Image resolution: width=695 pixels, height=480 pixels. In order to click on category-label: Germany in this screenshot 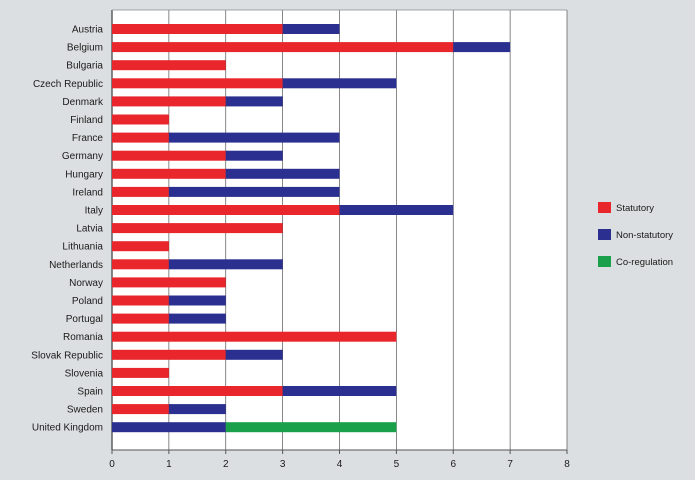, I will do `click(82, 156)`.